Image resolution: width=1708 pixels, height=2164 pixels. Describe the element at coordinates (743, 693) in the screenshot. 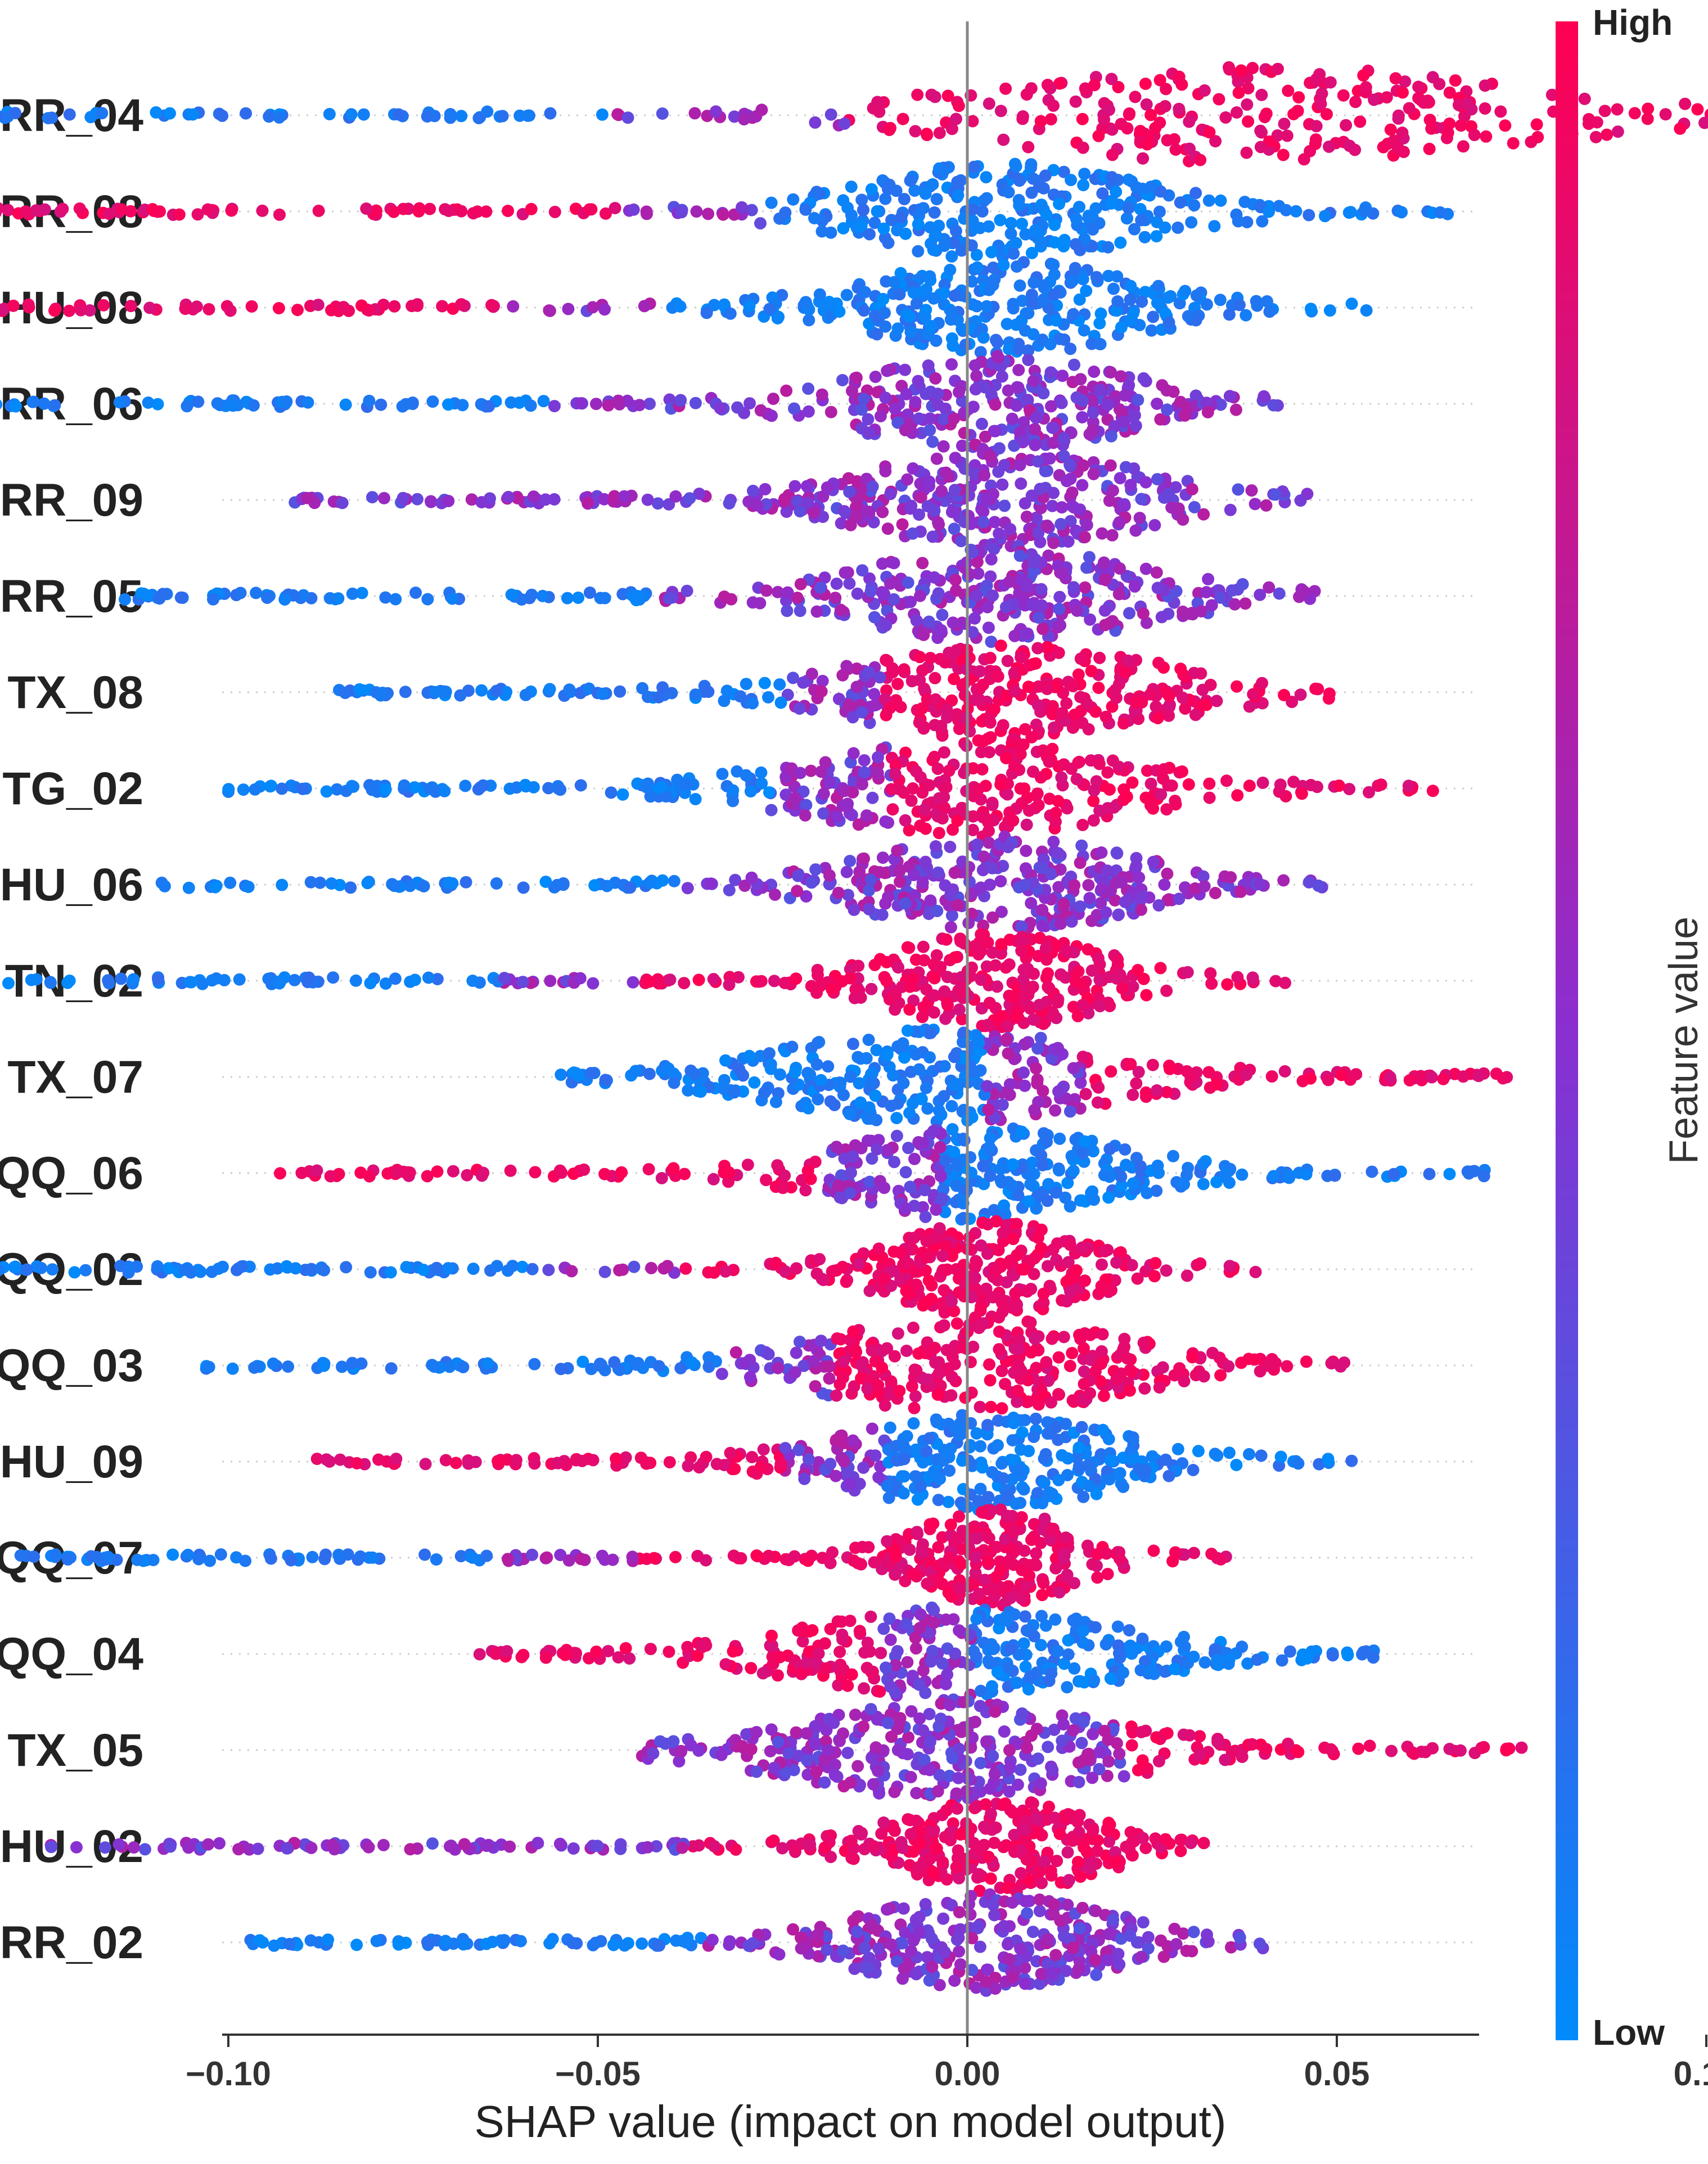

I see `feature-row: TX_08` at that location.